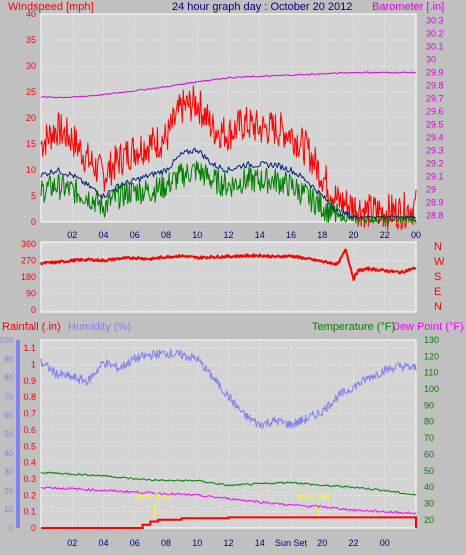 This screenshot has width=466, height=555. Describe the element at coordinates (29, 446) in the screenshot. I see `rain-y-tick-label: 0.5` at that location.